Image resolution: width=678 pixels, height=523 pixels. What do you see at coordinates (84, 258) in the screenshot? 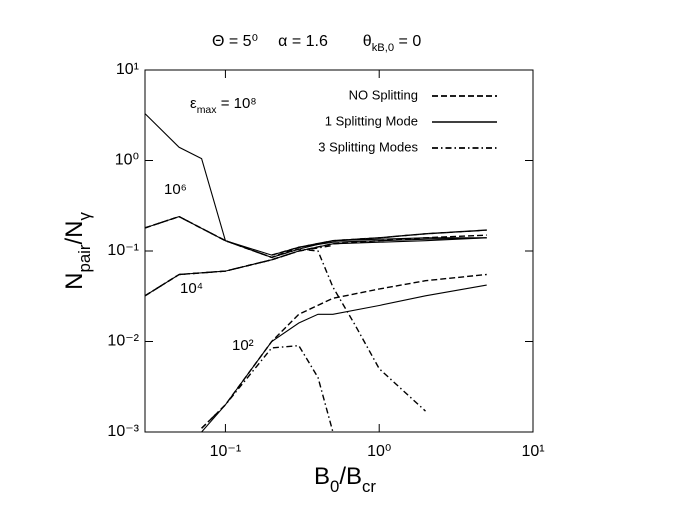
I see `y-axis-label-part: pair` at bounding box center [84, 258].